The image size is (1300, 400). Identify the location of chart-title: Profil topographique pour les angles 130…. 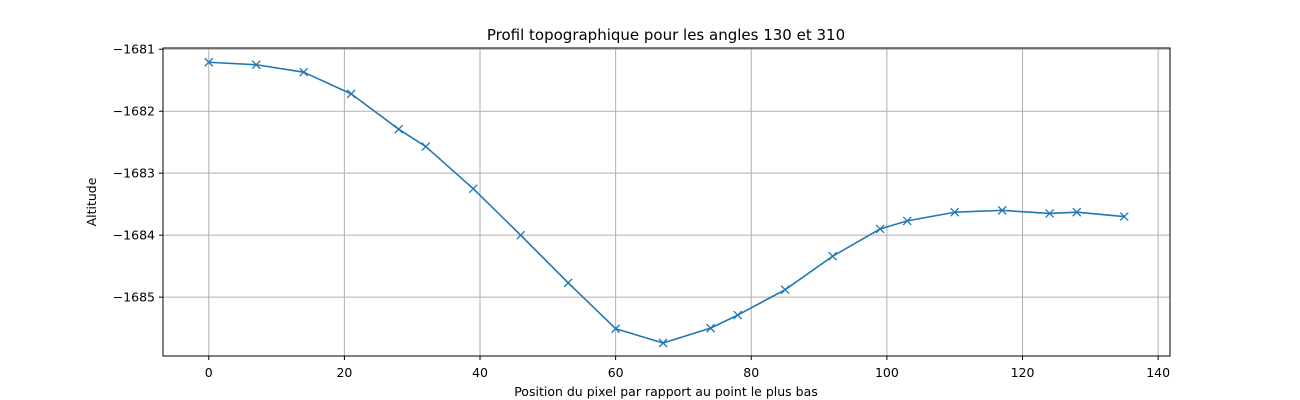
(666, 35).